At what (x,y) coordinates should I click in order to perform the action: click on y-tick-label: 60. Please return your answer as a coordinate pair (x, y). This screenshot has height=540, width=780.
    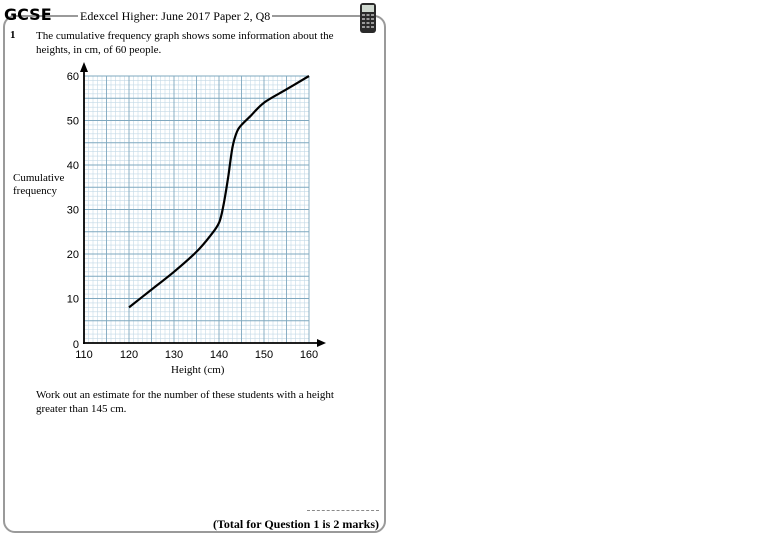
    Looking at the image, I should click on (73, 77).